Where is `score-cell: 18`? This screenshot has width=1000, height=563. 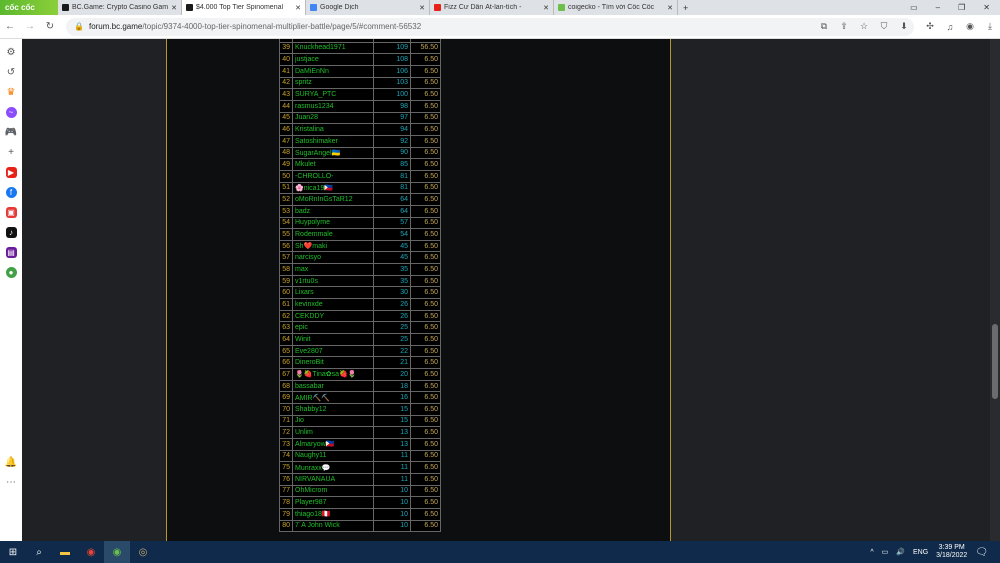
score-cell: 18 is located at coordinates (392, 386).